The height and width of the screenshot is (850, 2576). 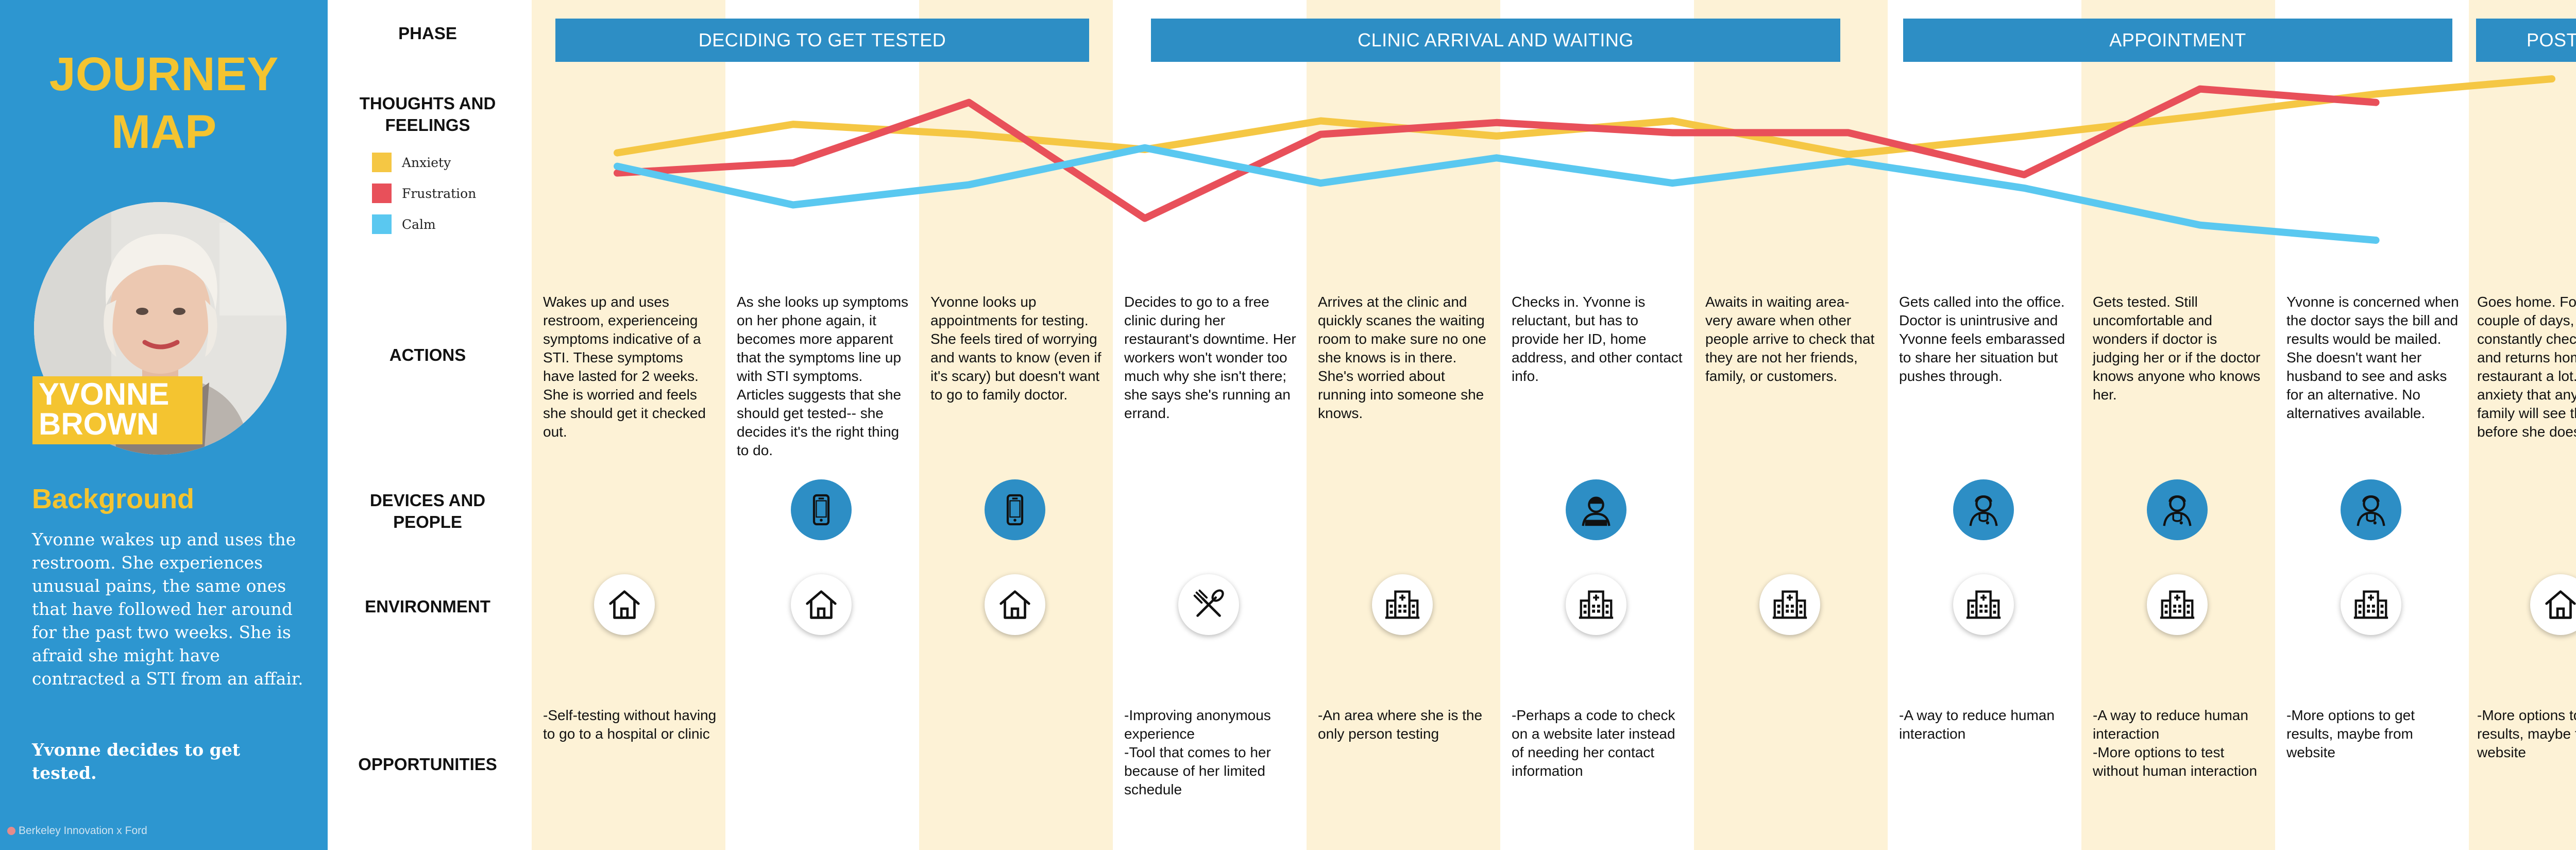 I want to click on background-heading: Background, so click(x=113, y=499).